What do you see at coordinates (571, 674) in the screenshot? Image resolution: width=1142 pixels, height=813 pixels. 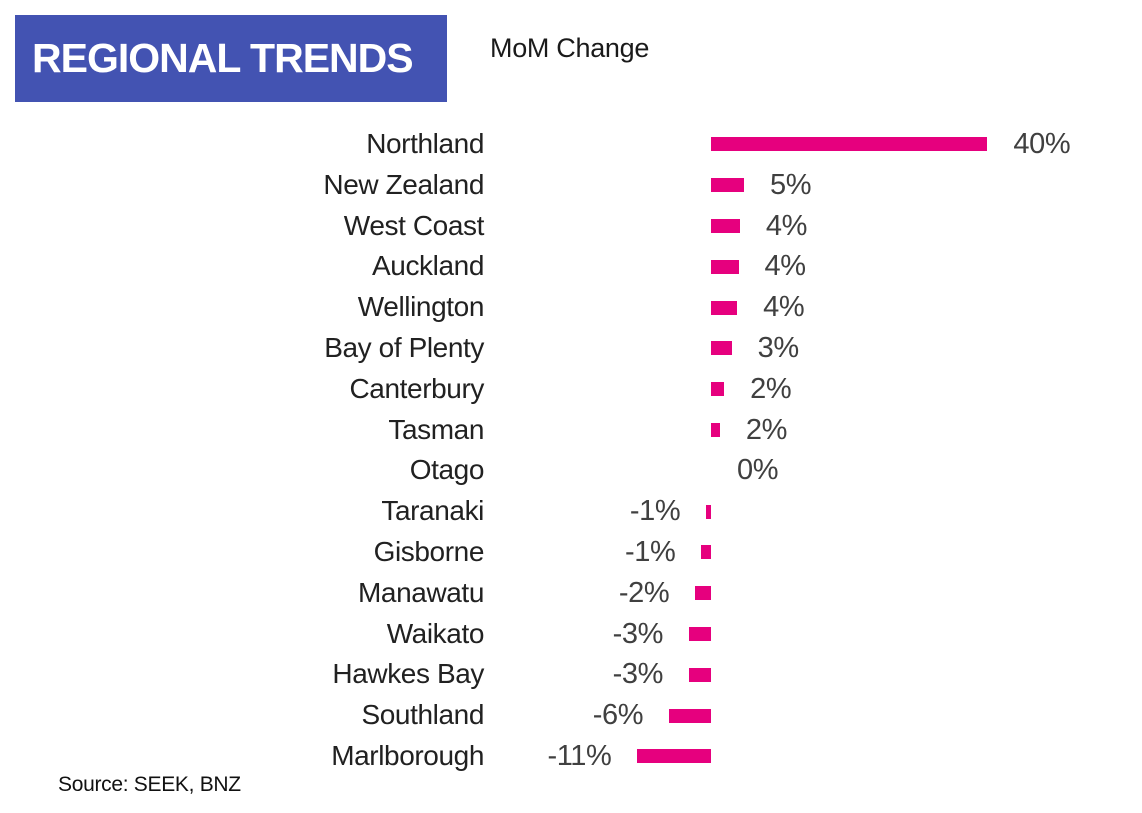 I see `chart-row: Hawkes Bay -3%` at bounding box center [571, 674].